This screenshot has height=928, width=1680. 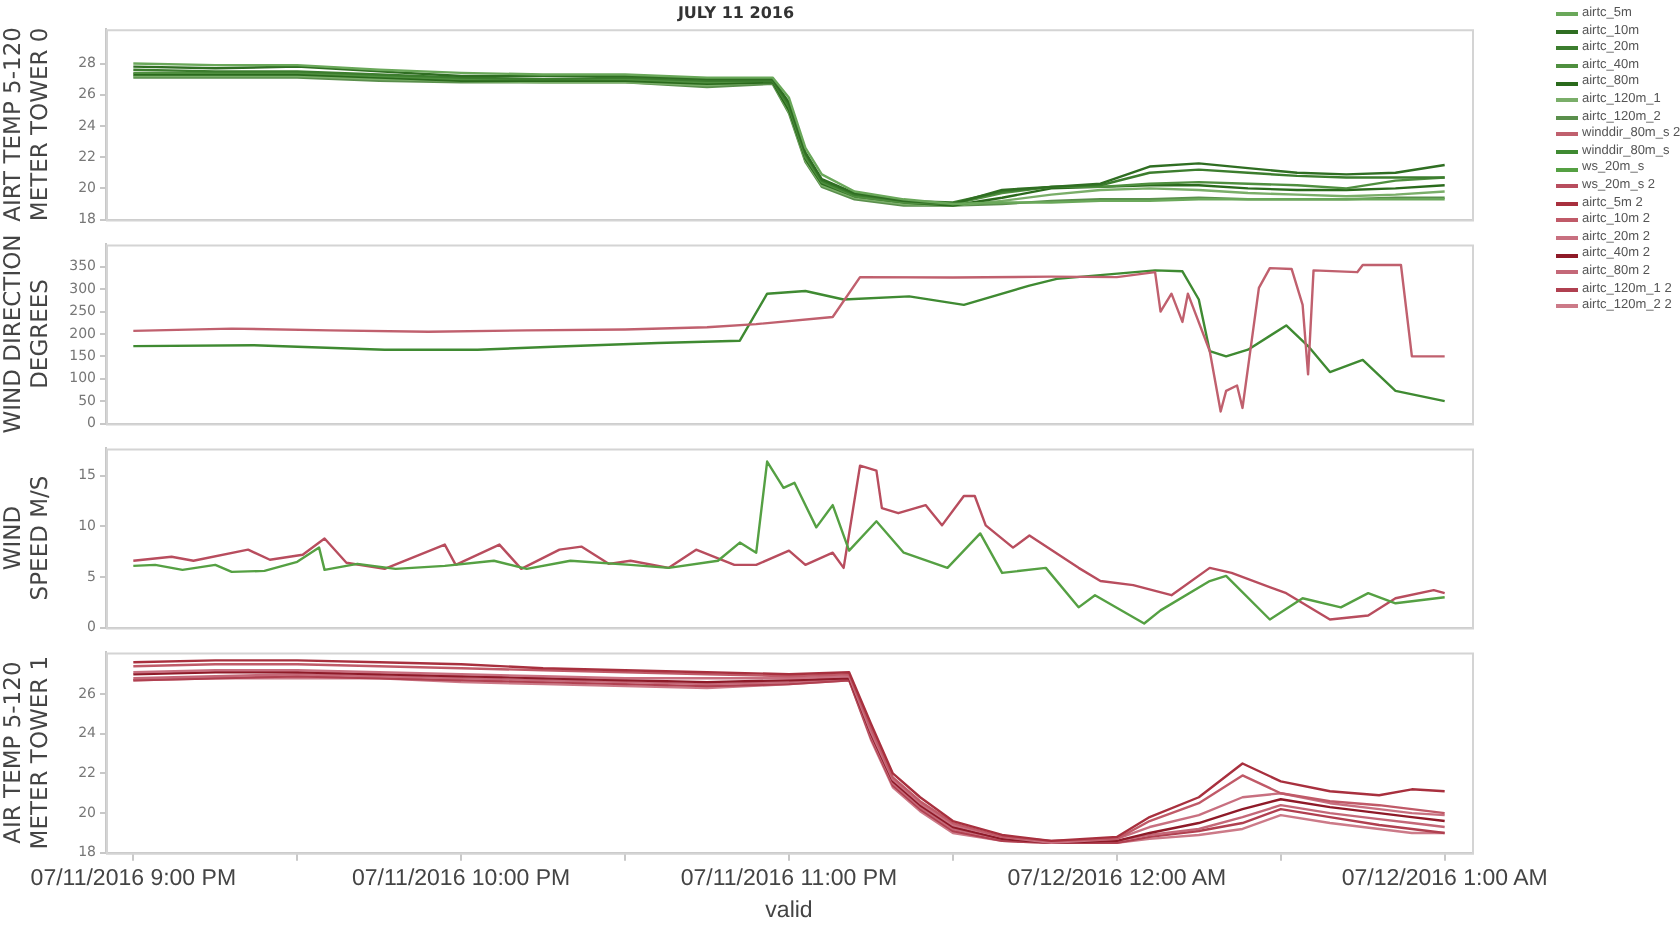 I want to click on x-axis-title: valid, so click(x=789, y=910).